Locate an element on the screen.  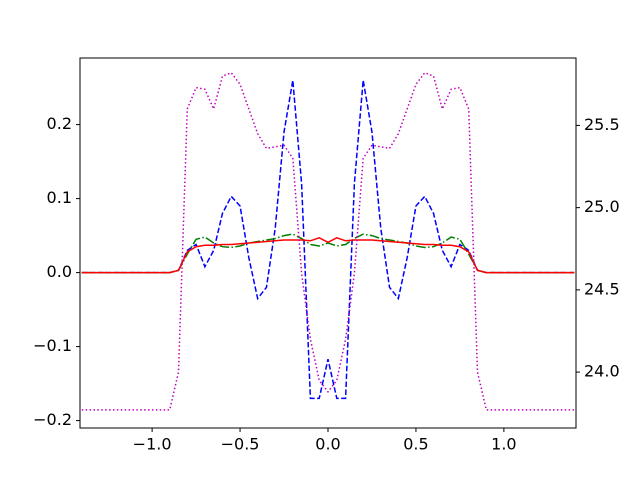
y2-tick-label: 25.0 is located at coordinates (602, 206).